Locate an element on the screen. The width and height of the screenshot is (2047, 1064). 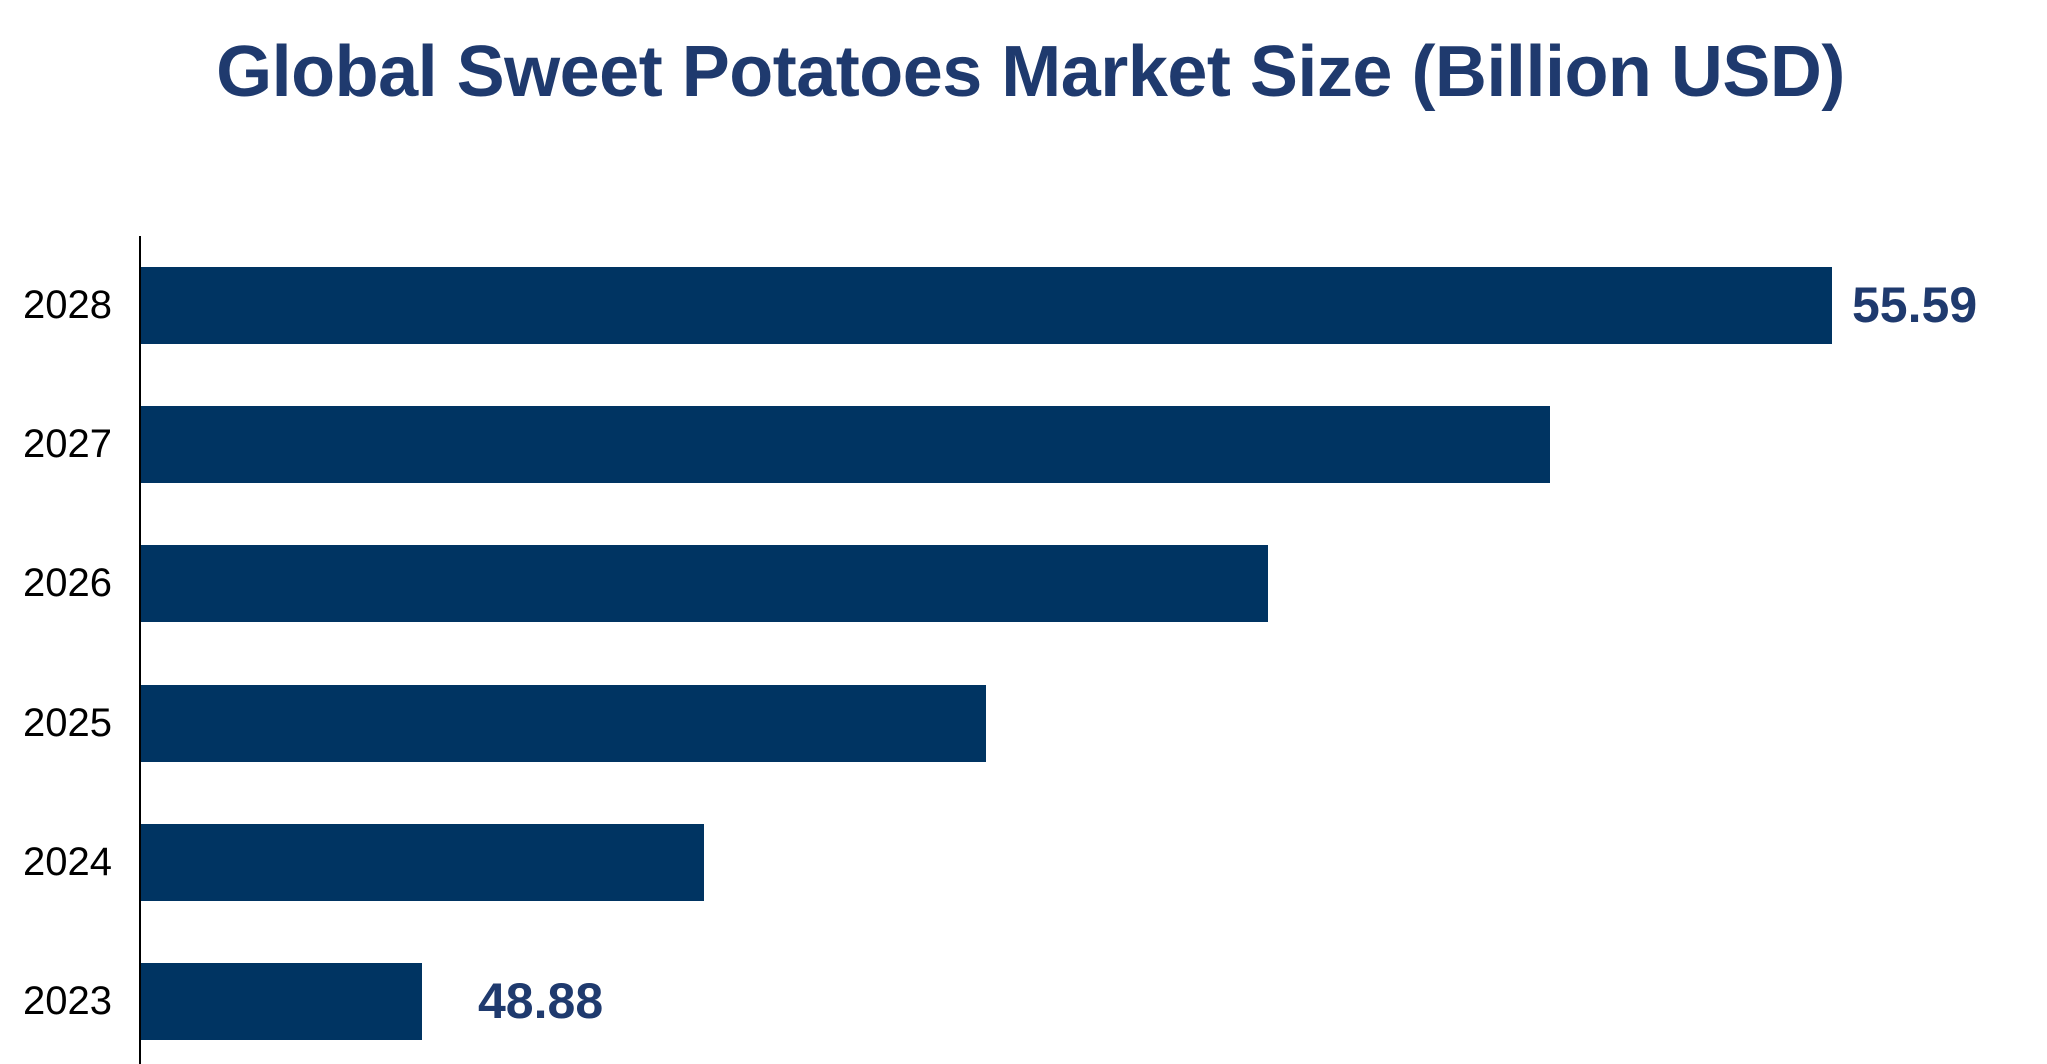
y-tick-label: 2026 is located at coordinates (67, 583).